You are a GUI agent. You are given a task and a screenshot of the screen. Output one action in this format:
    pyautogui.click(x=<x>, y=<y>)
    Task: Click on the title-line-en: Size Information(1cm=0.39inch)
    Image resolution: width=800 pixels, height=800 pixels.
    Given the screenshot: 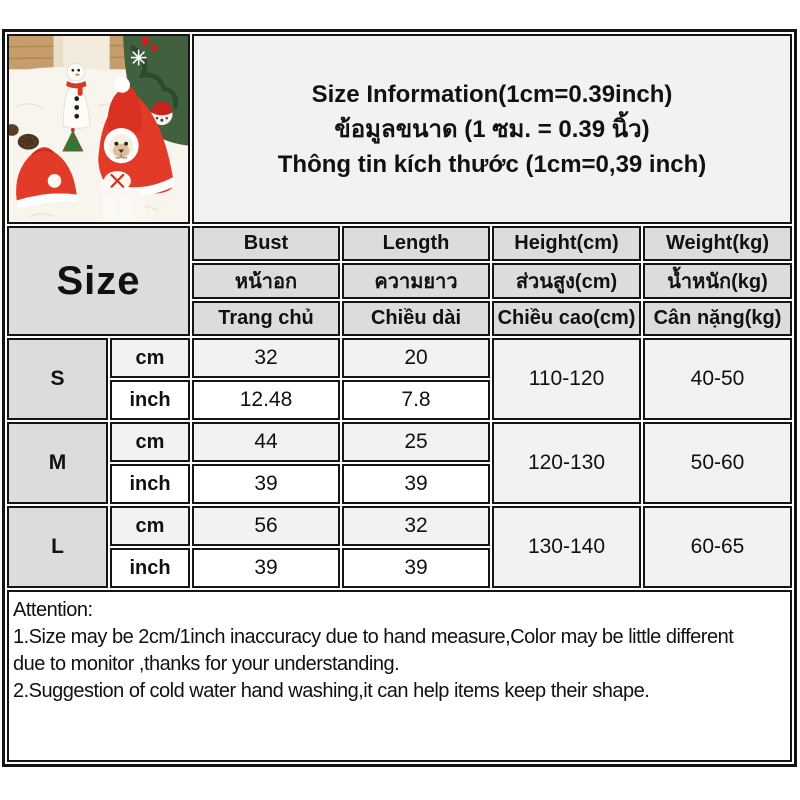 What is the action you would take?
    pyautogui.click(x=492, y=94)
    